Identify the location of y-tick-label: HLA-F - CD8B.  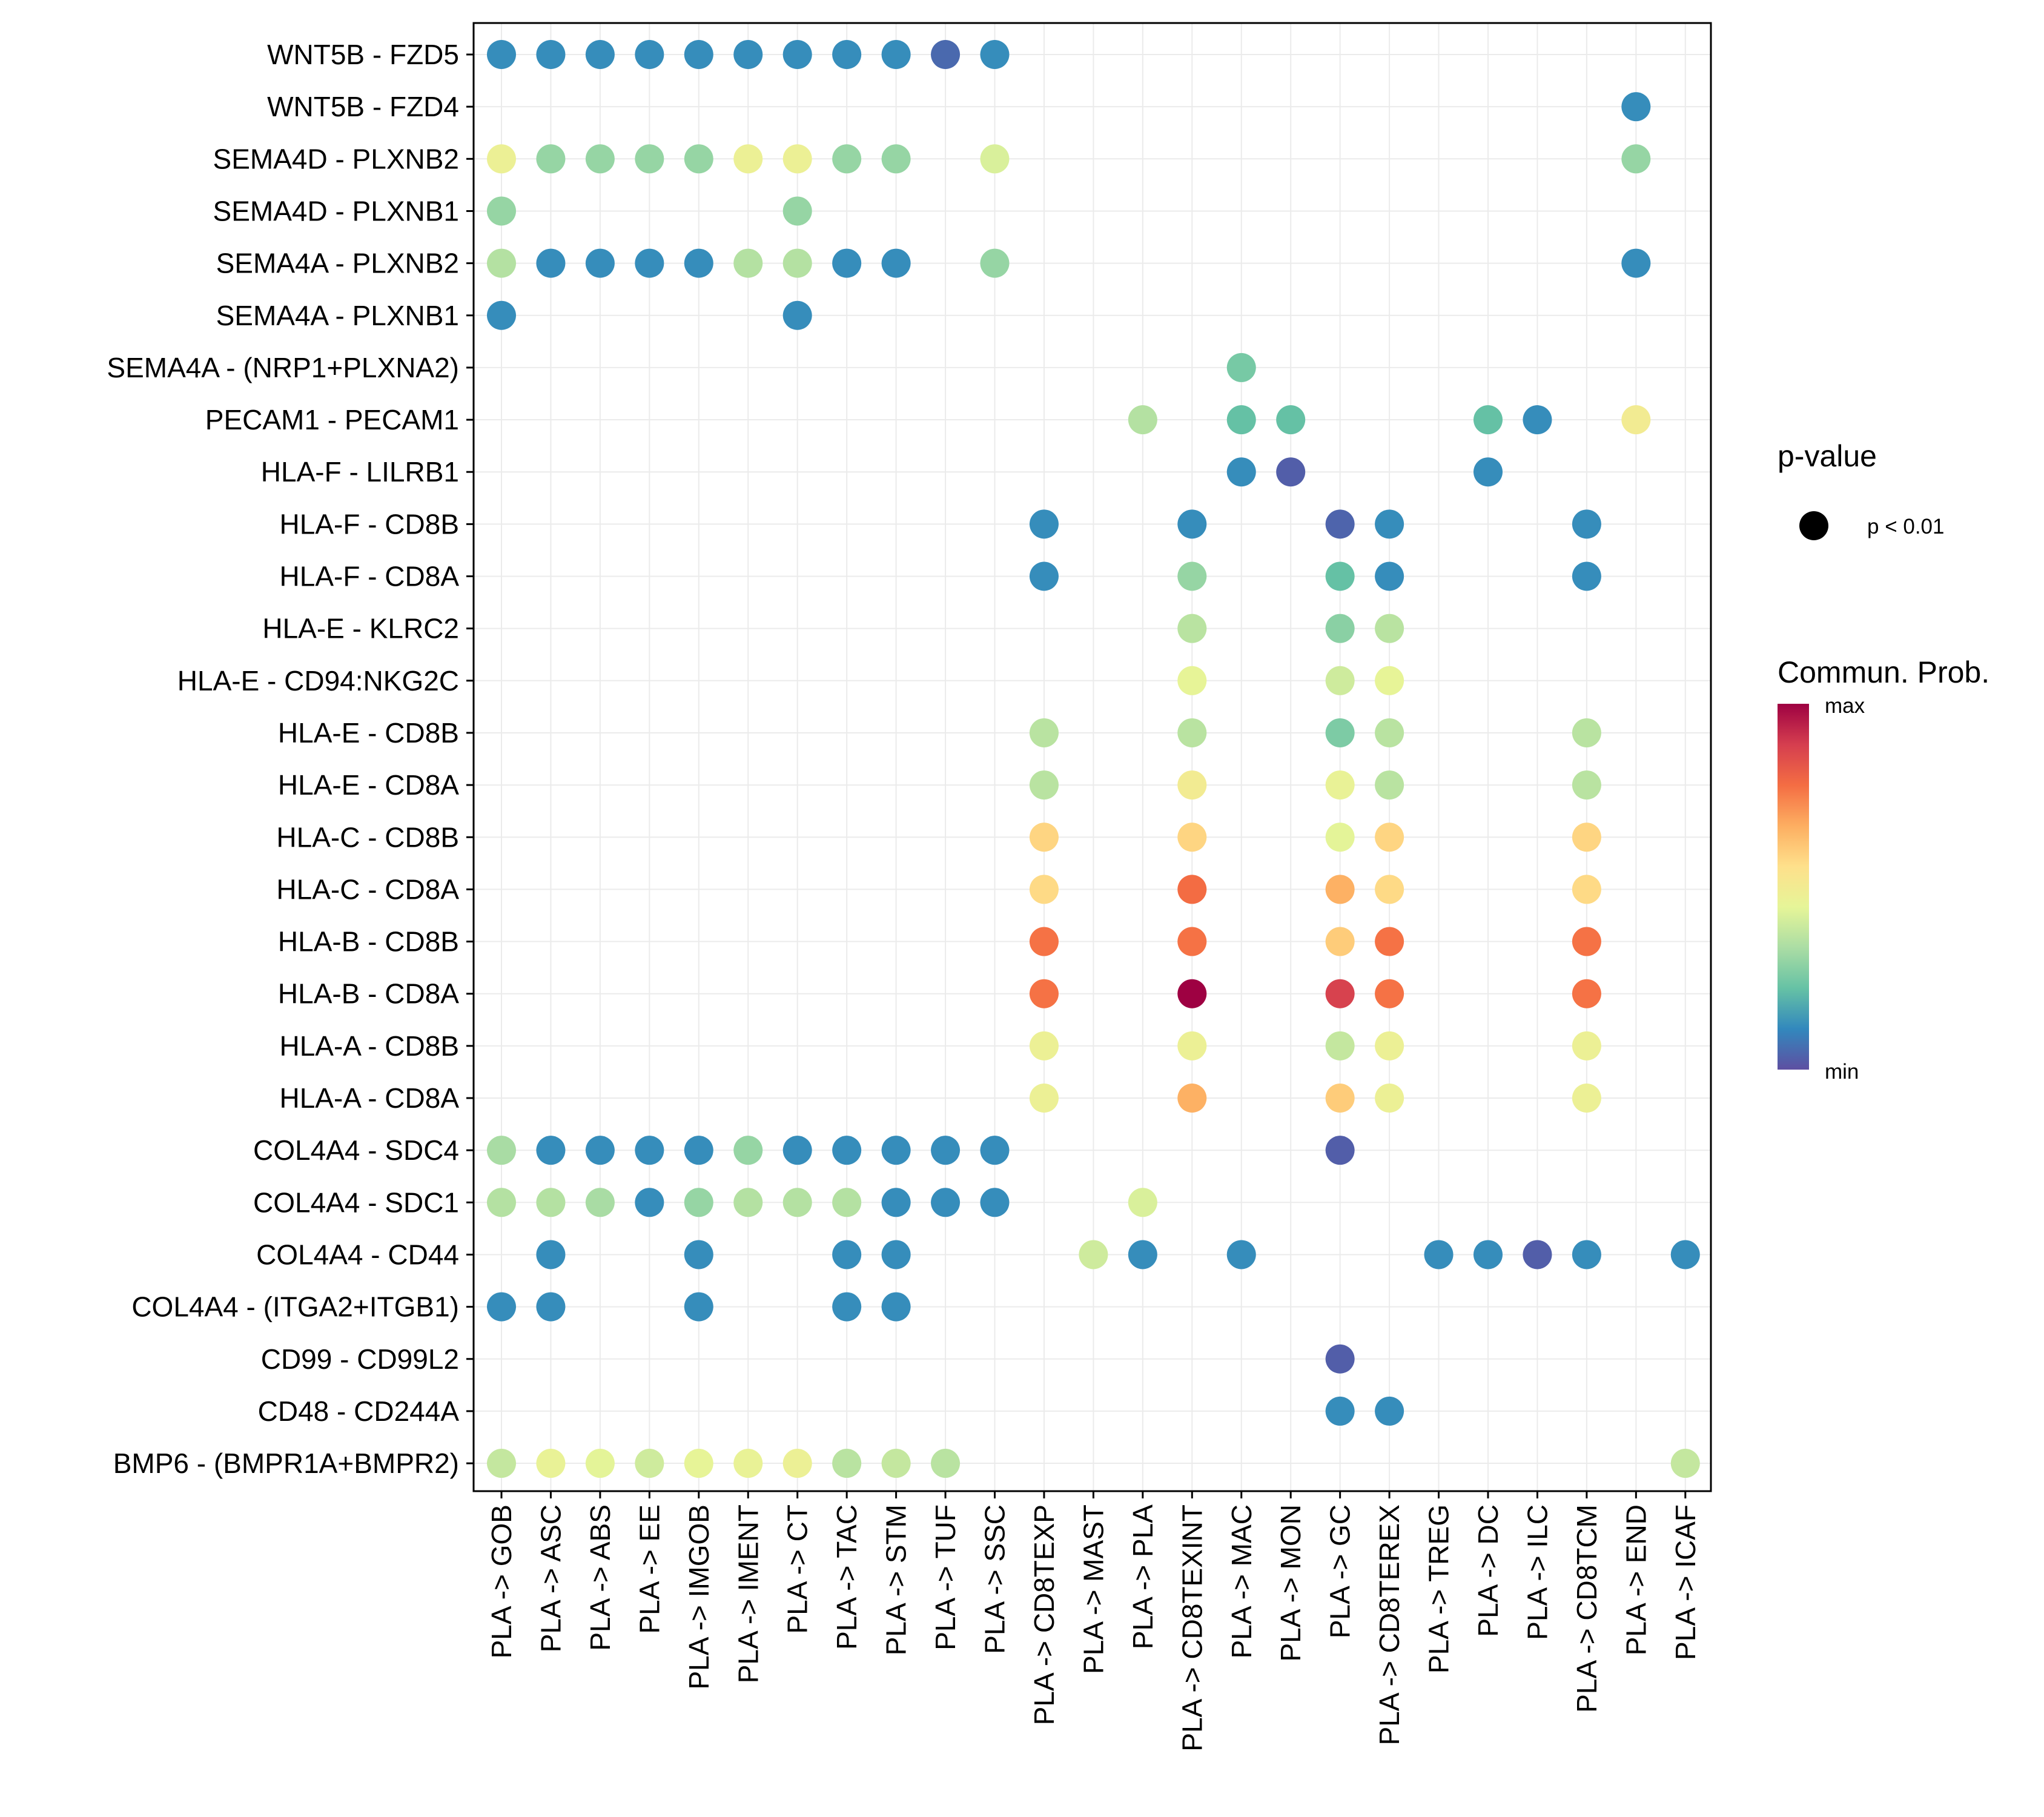
(369, 524).